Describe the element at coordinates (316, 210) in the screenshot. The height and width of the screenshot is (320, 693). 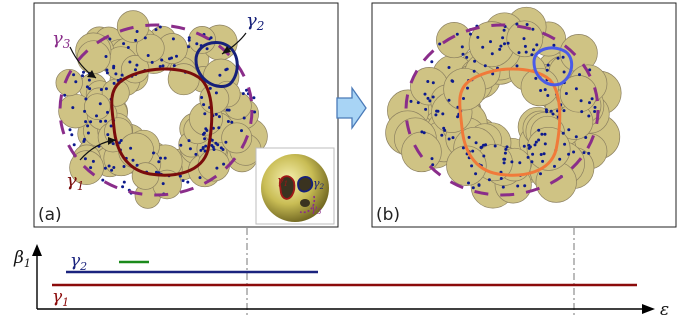
I see `inset-label-g3: γ3` at that location.